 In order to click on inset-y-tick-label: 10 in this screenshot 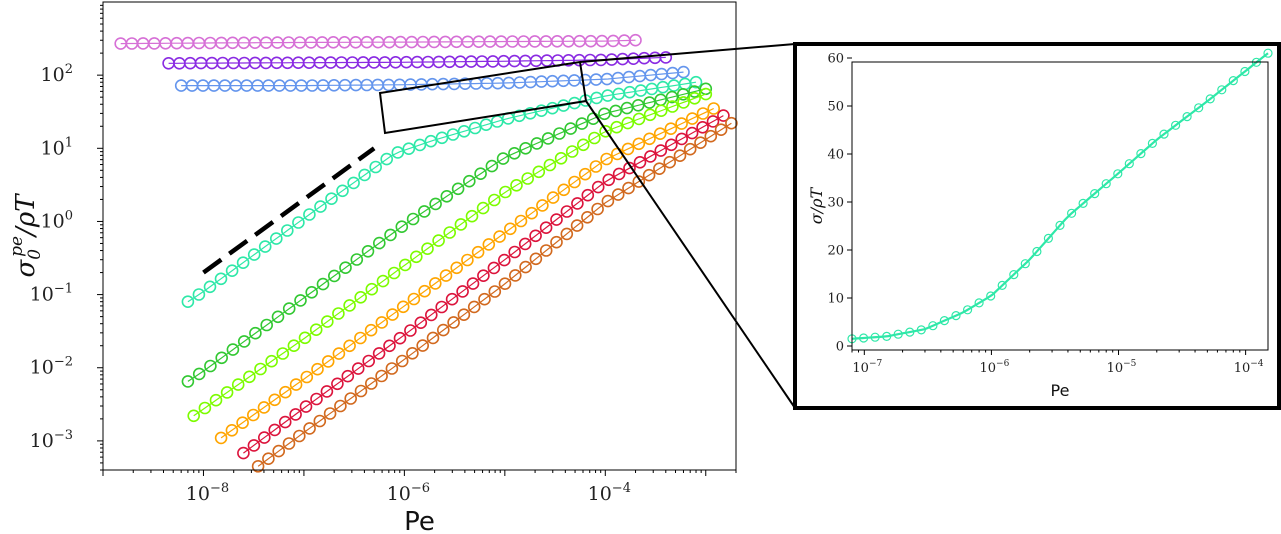, I will do `click(835, 299)`.